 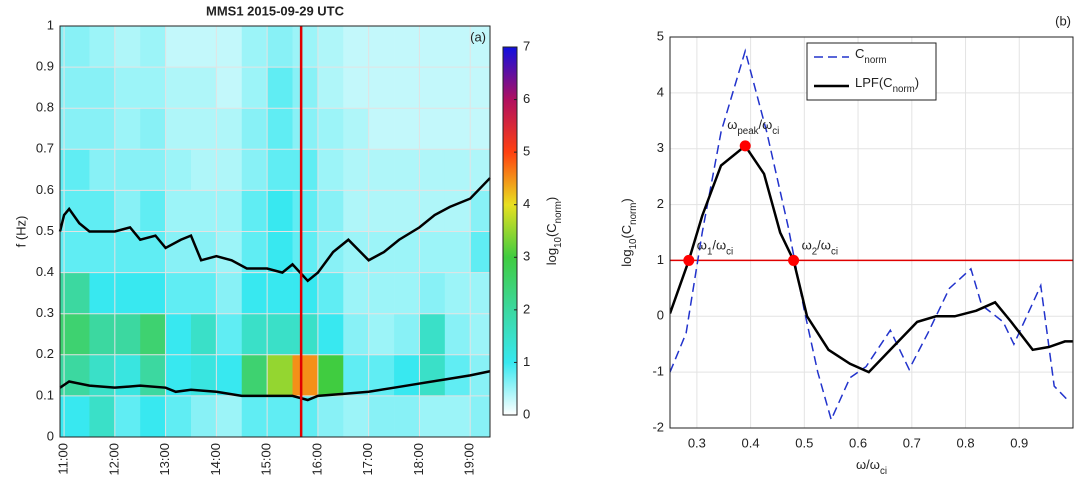 What do you see at coordinates (660, 91) in the screenshot?
I see `y-tick-label: 4` at bounding box center [660, 91].